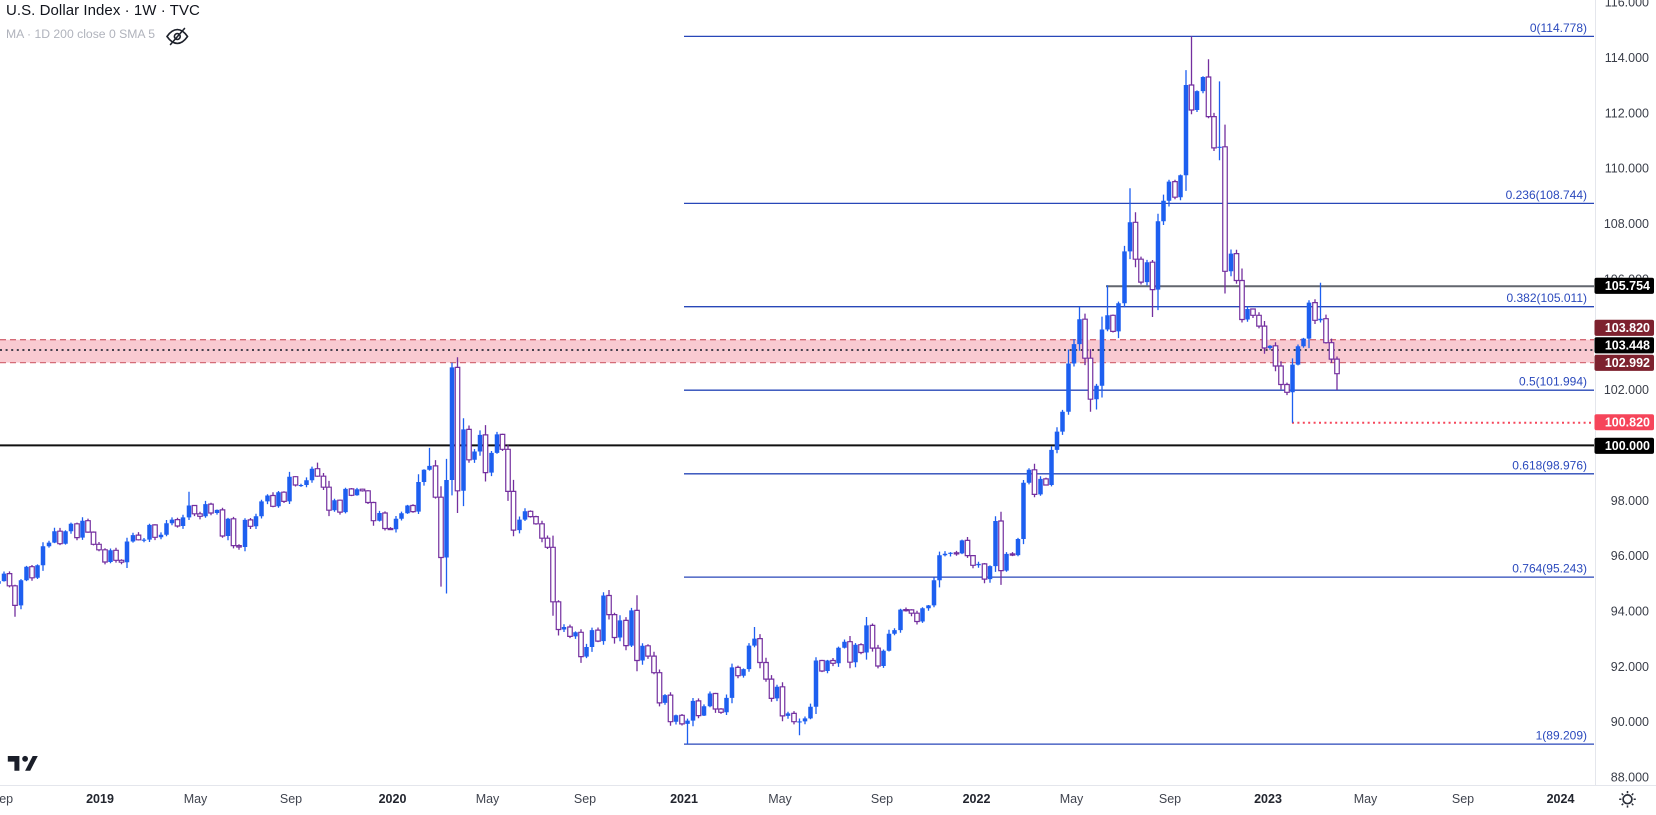  Describe the element at coordinates (1627, 328) in the screenshot. I see `svg-text: 103.820` at that location.